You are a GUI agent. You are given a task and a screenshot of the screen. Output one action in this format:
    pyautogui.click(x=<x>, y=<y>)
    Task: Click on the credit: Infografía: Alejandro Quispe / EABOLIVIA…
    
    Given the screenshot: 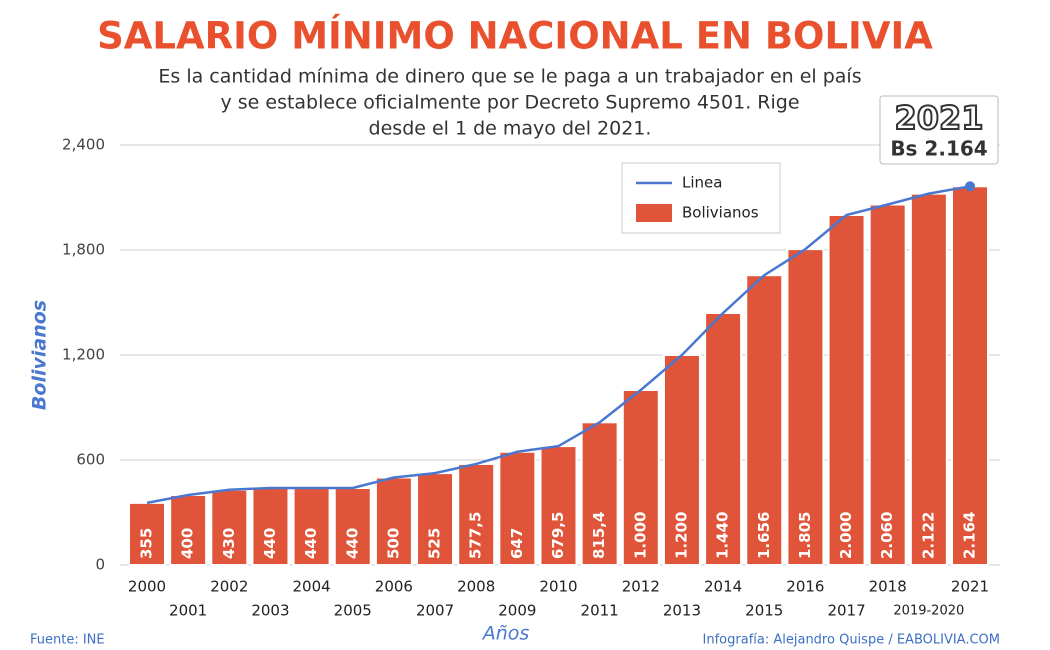 What is the action you would take?
    pyautogui.click(x=851, y=640)
    